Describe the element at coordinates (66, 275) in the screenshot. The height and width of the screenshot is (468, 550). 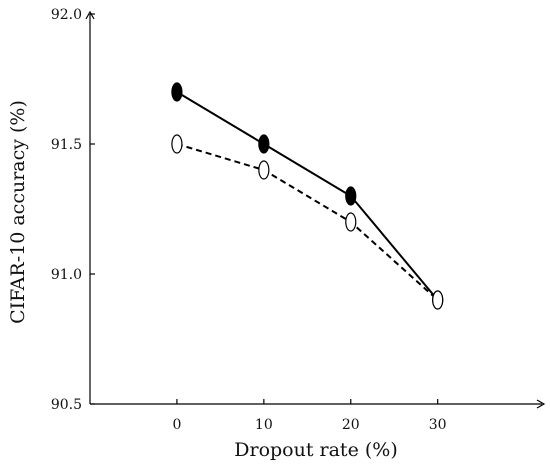
I see `y-tick-label: 91.0` at that location.